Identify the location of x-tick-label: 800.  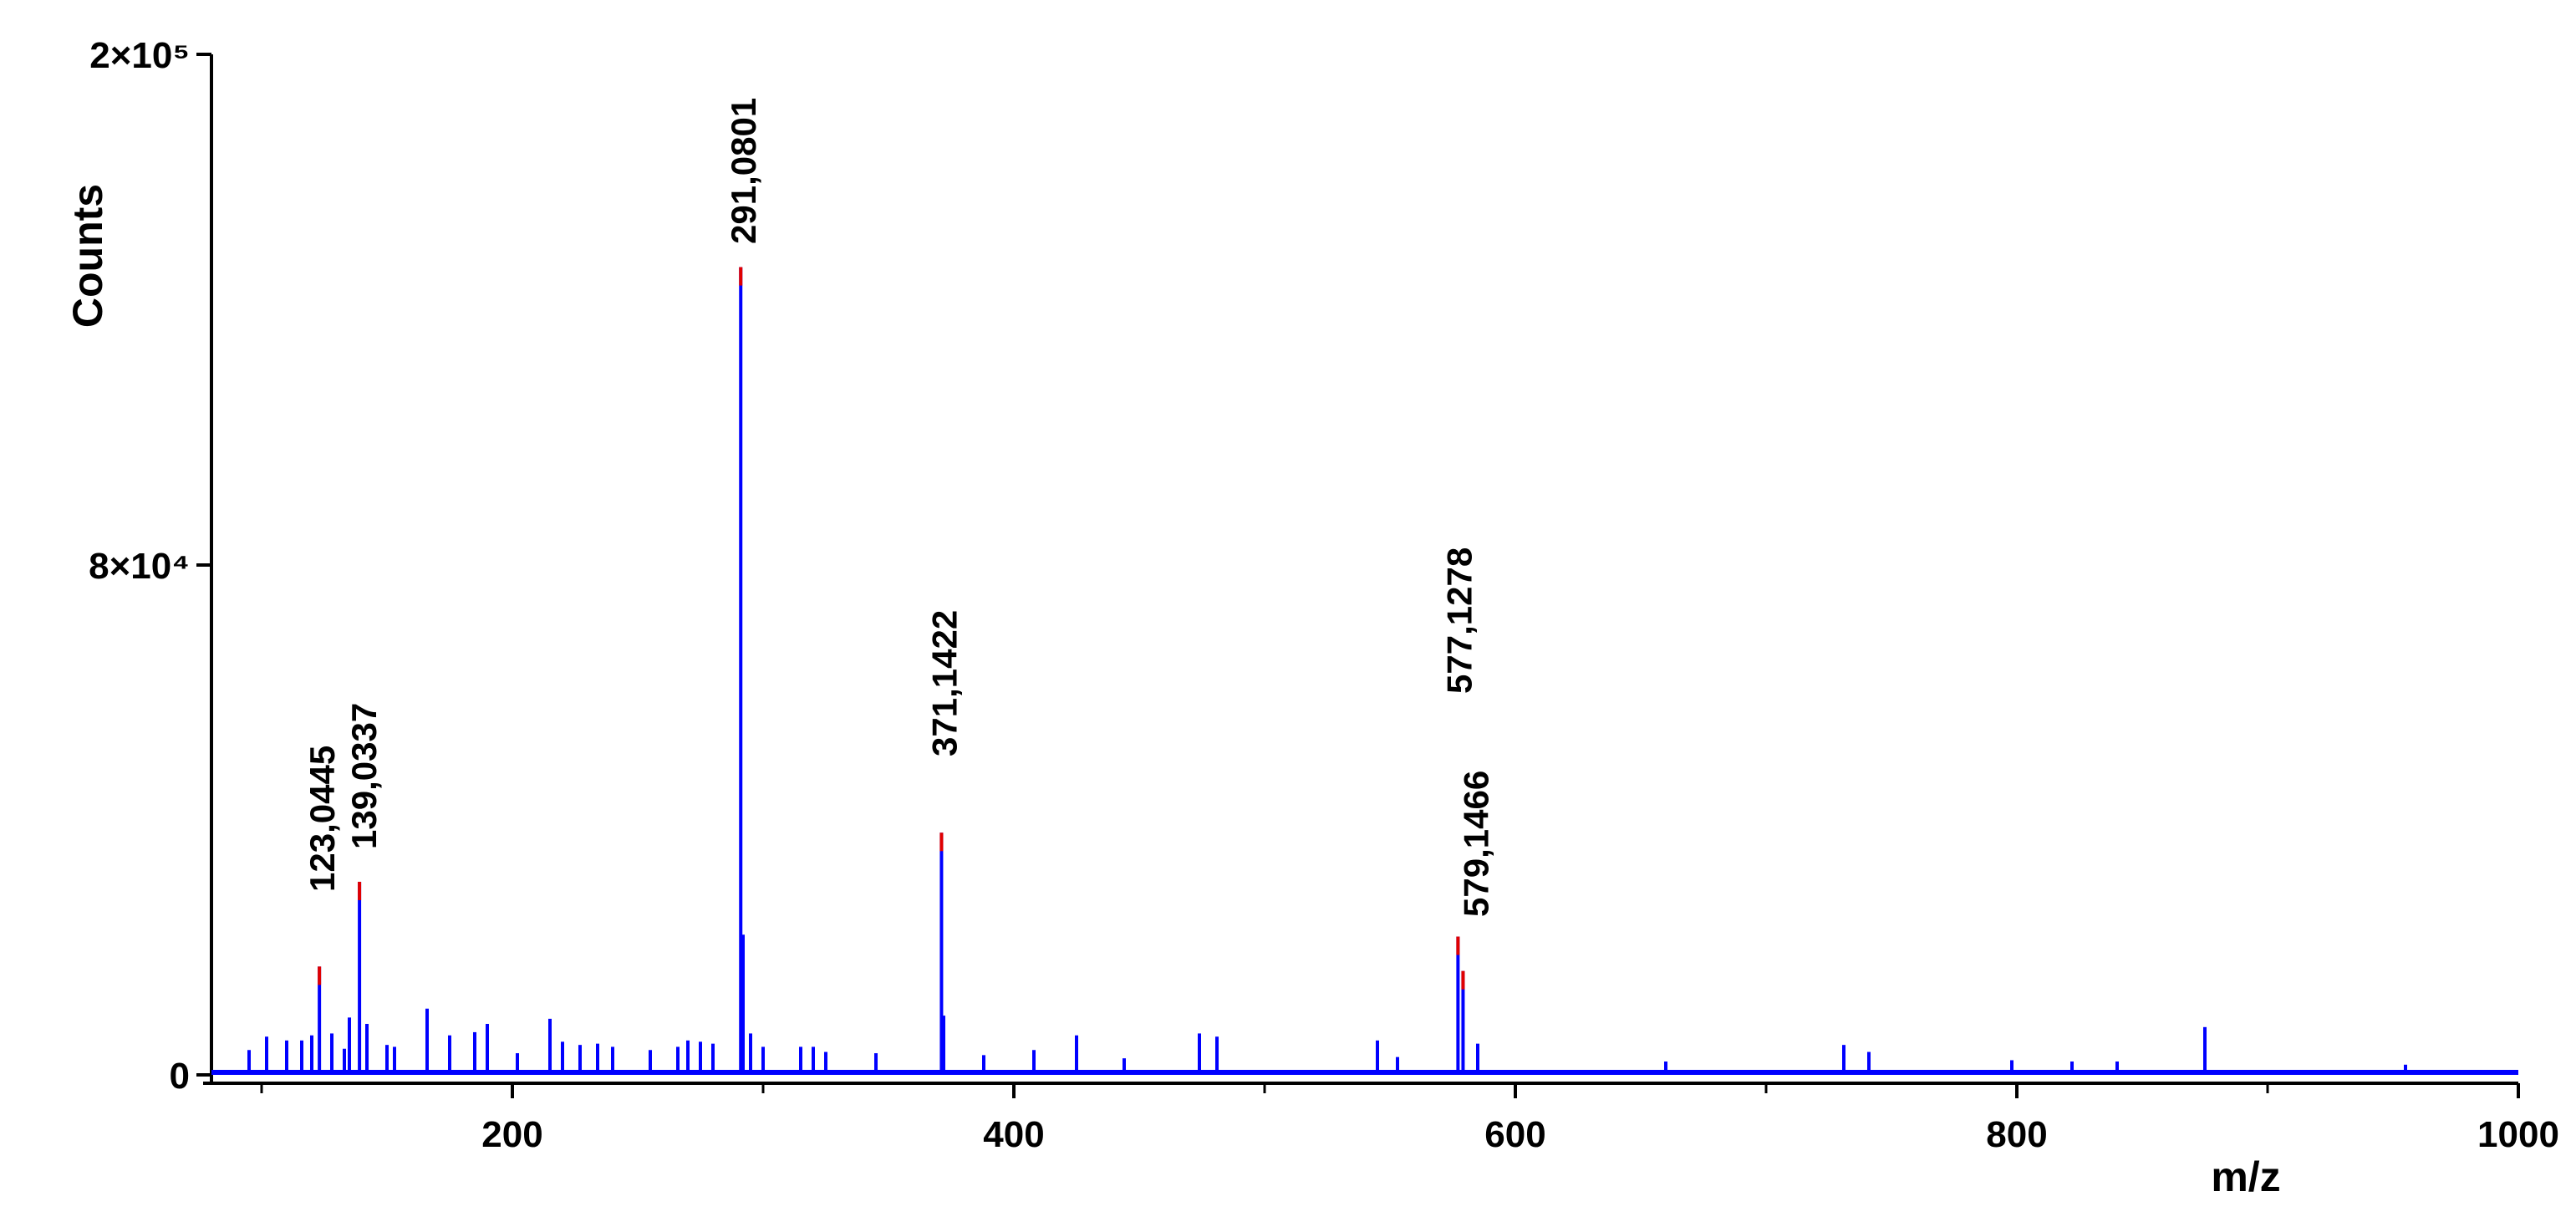
(2016, 1134).